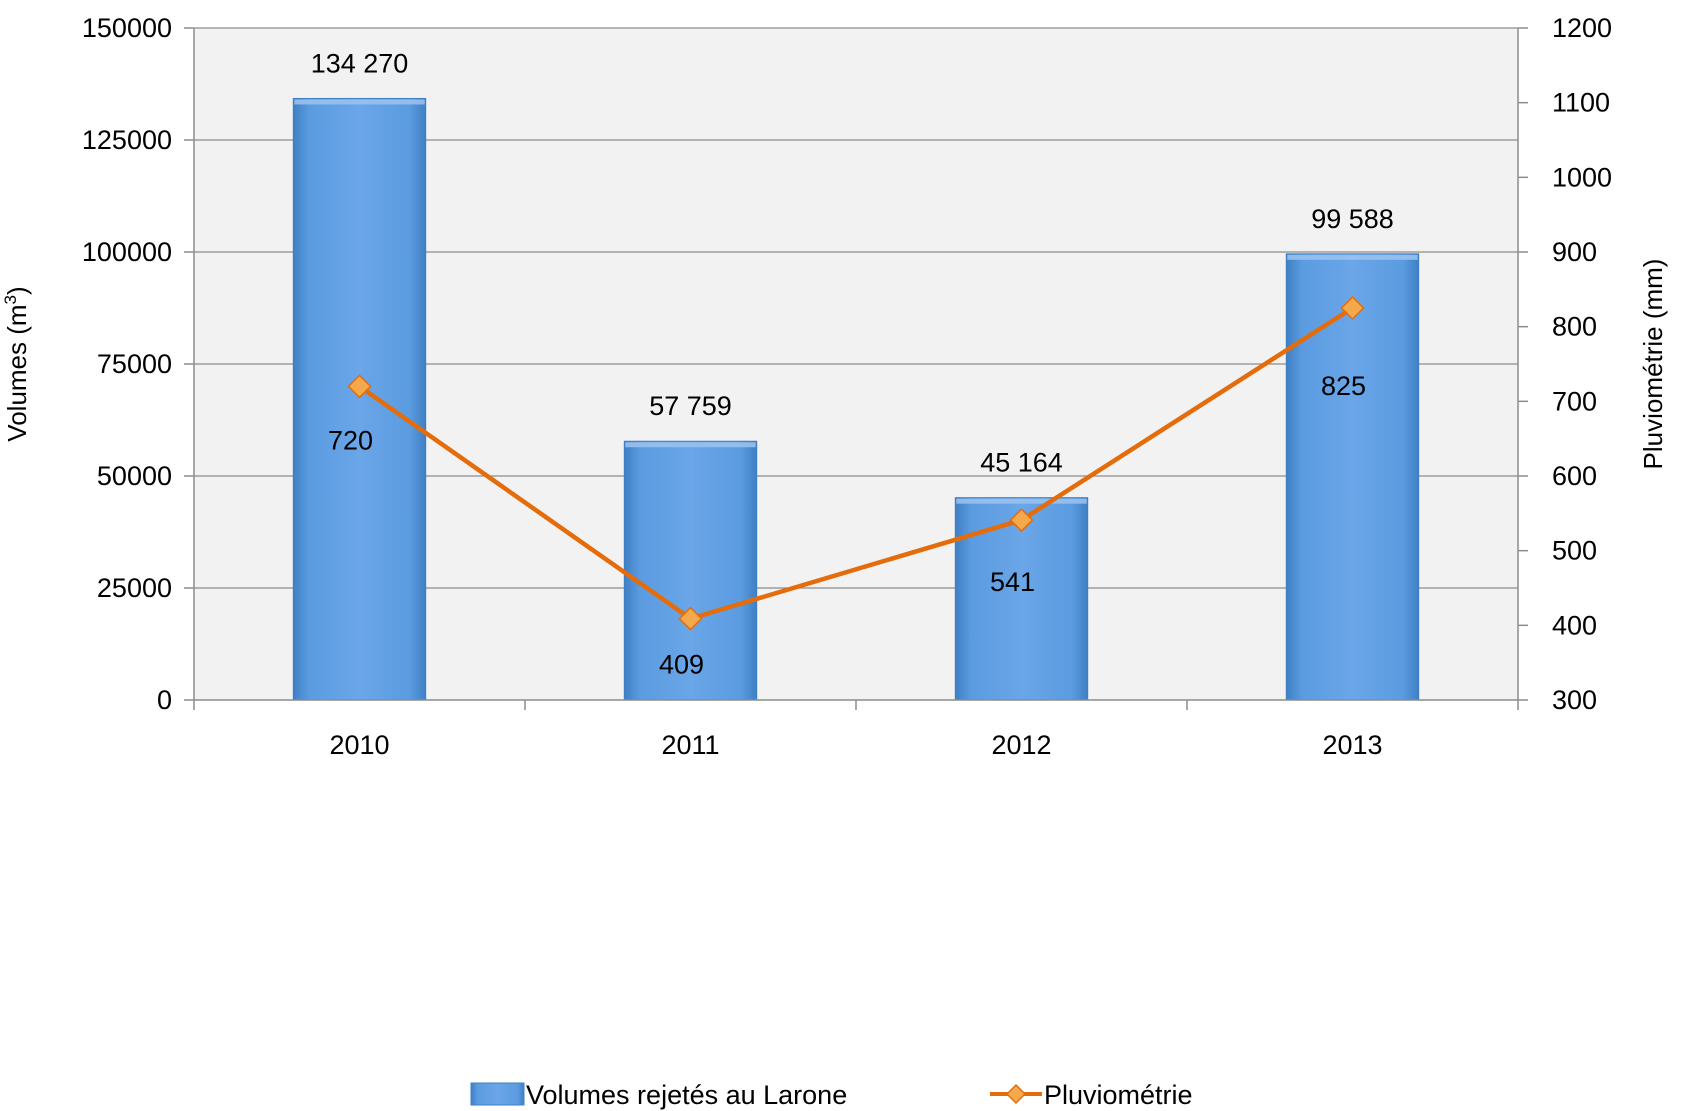 The width and height of the screenshot is (1682, 1111). I want to click on y-right-axis-title: Pluviométrie (mm), so click(1653, 364).